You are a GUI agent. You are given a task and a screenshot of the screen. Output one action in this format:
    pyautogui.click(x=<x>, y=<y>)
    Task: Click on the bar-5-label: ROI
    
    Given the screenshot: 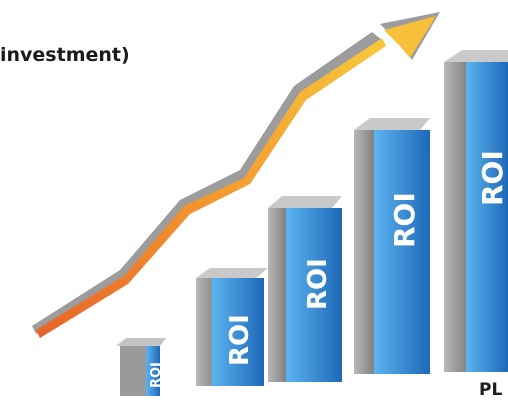 What is the action you would take?
    pyautogui.click(x=492, y=178)
    